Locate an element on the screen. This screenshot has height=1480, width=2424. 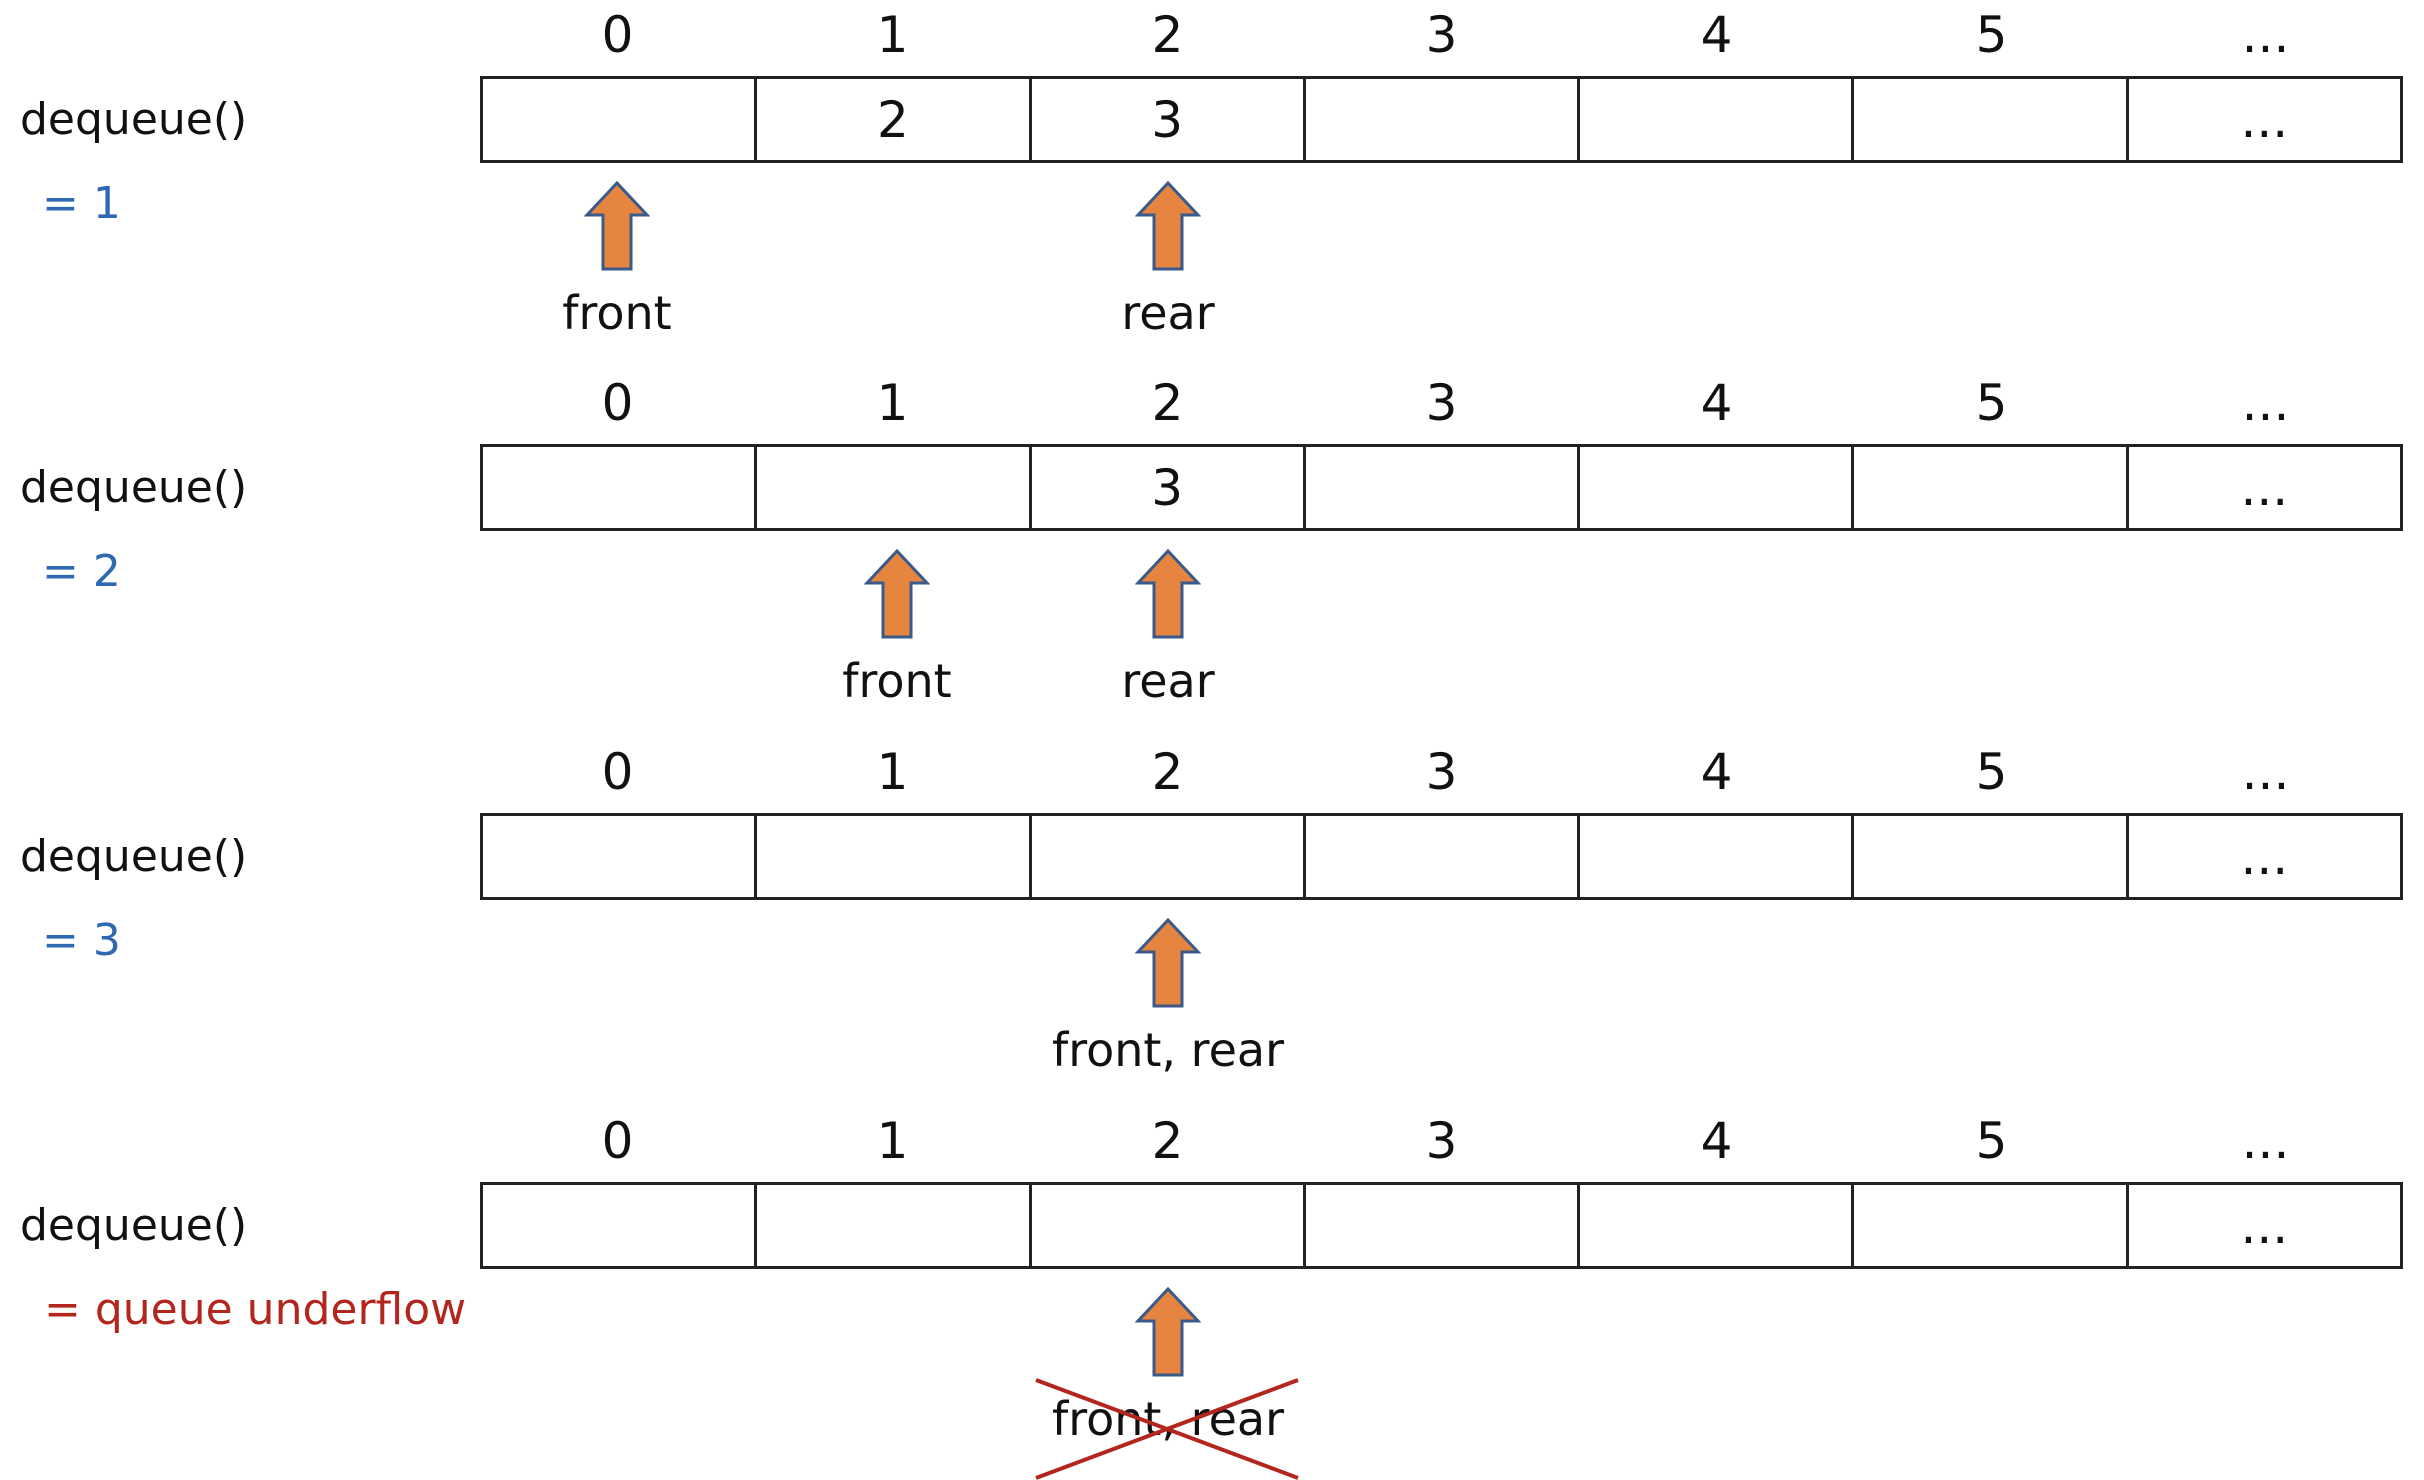
result-label: = 3 is located at coordinates (81, 940).